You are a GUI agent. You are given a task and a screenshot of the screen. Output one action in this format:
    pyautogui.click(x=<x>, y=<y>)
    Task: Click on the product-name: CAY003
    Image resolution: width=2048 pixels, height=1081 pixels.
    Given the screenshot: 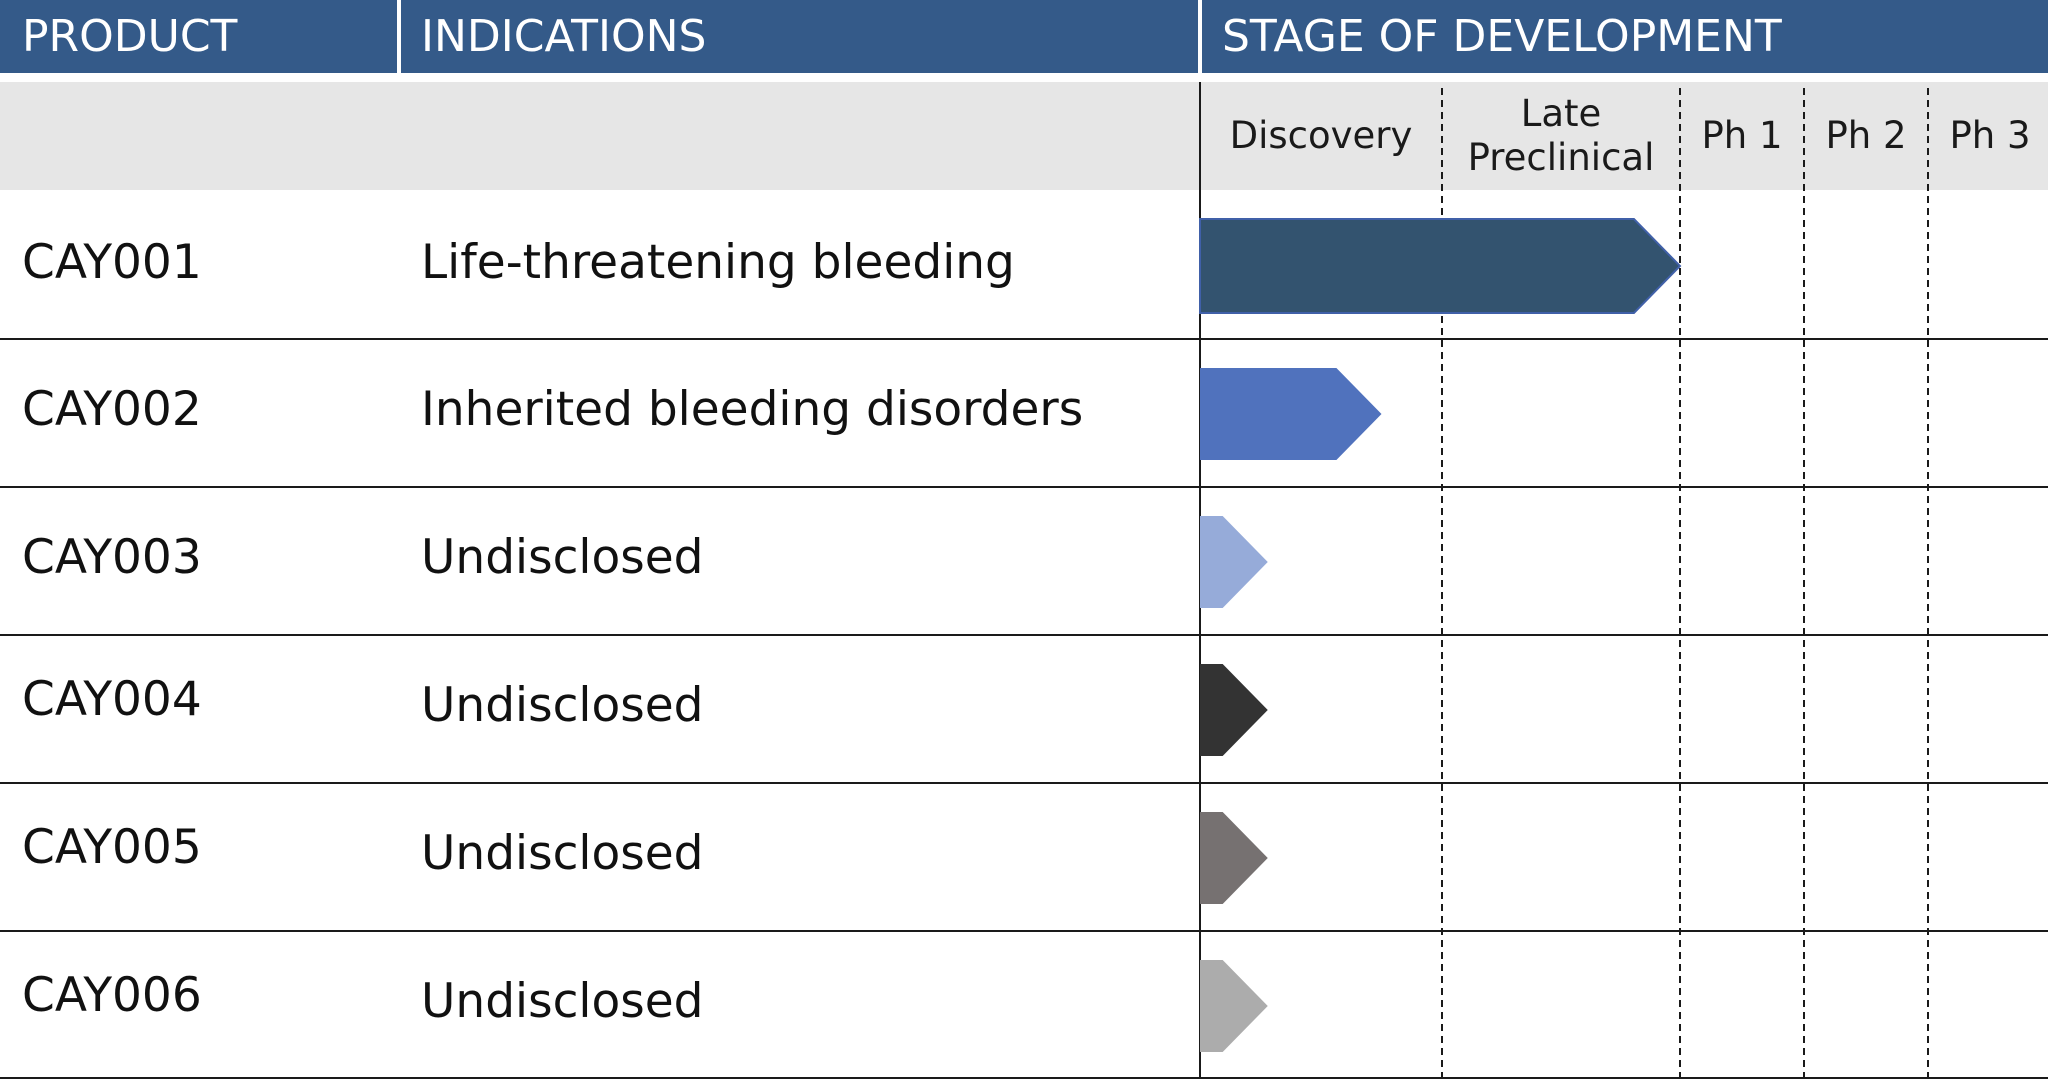 What is the action you would take?
    pyautogui.click(x=112, y=557)
    